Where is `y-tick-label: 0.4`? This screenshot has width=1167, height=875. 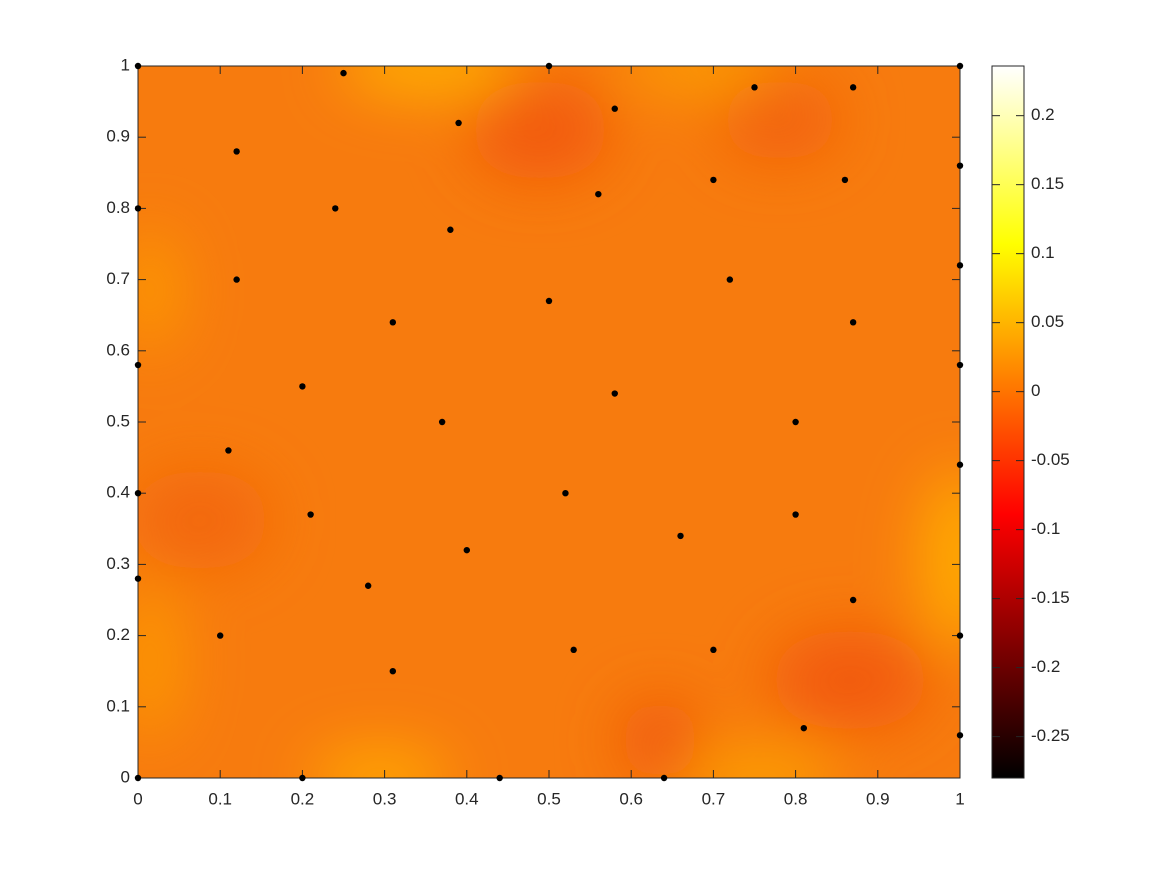 y-tick-label: 0.4 is located at coordinates (118, 492).